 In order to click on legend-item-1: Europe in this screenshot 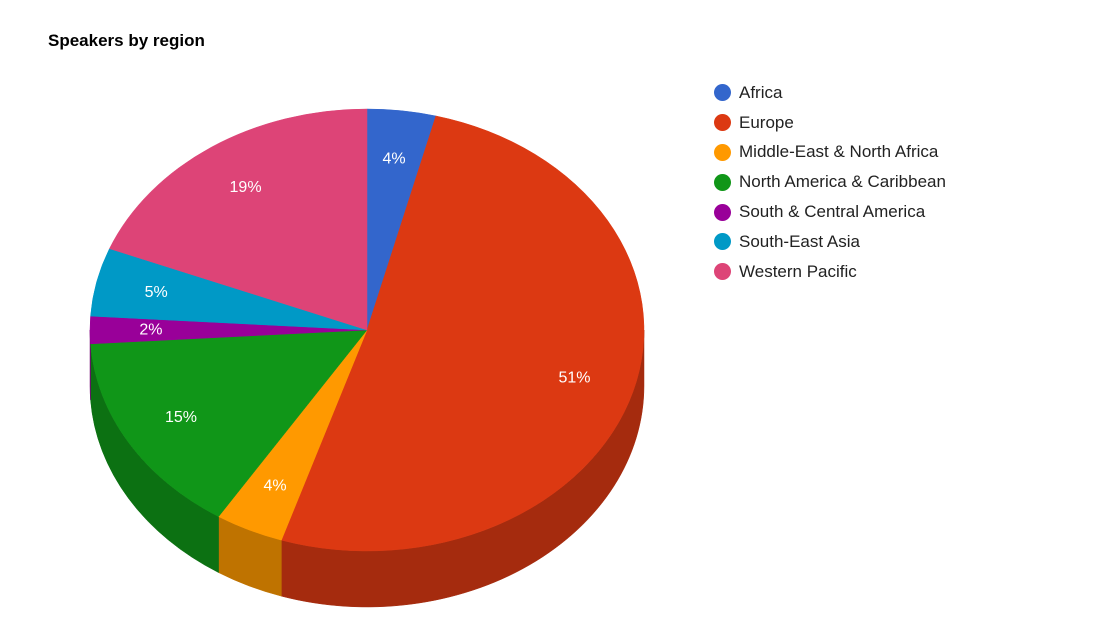, I will do `click(830, 123)`.